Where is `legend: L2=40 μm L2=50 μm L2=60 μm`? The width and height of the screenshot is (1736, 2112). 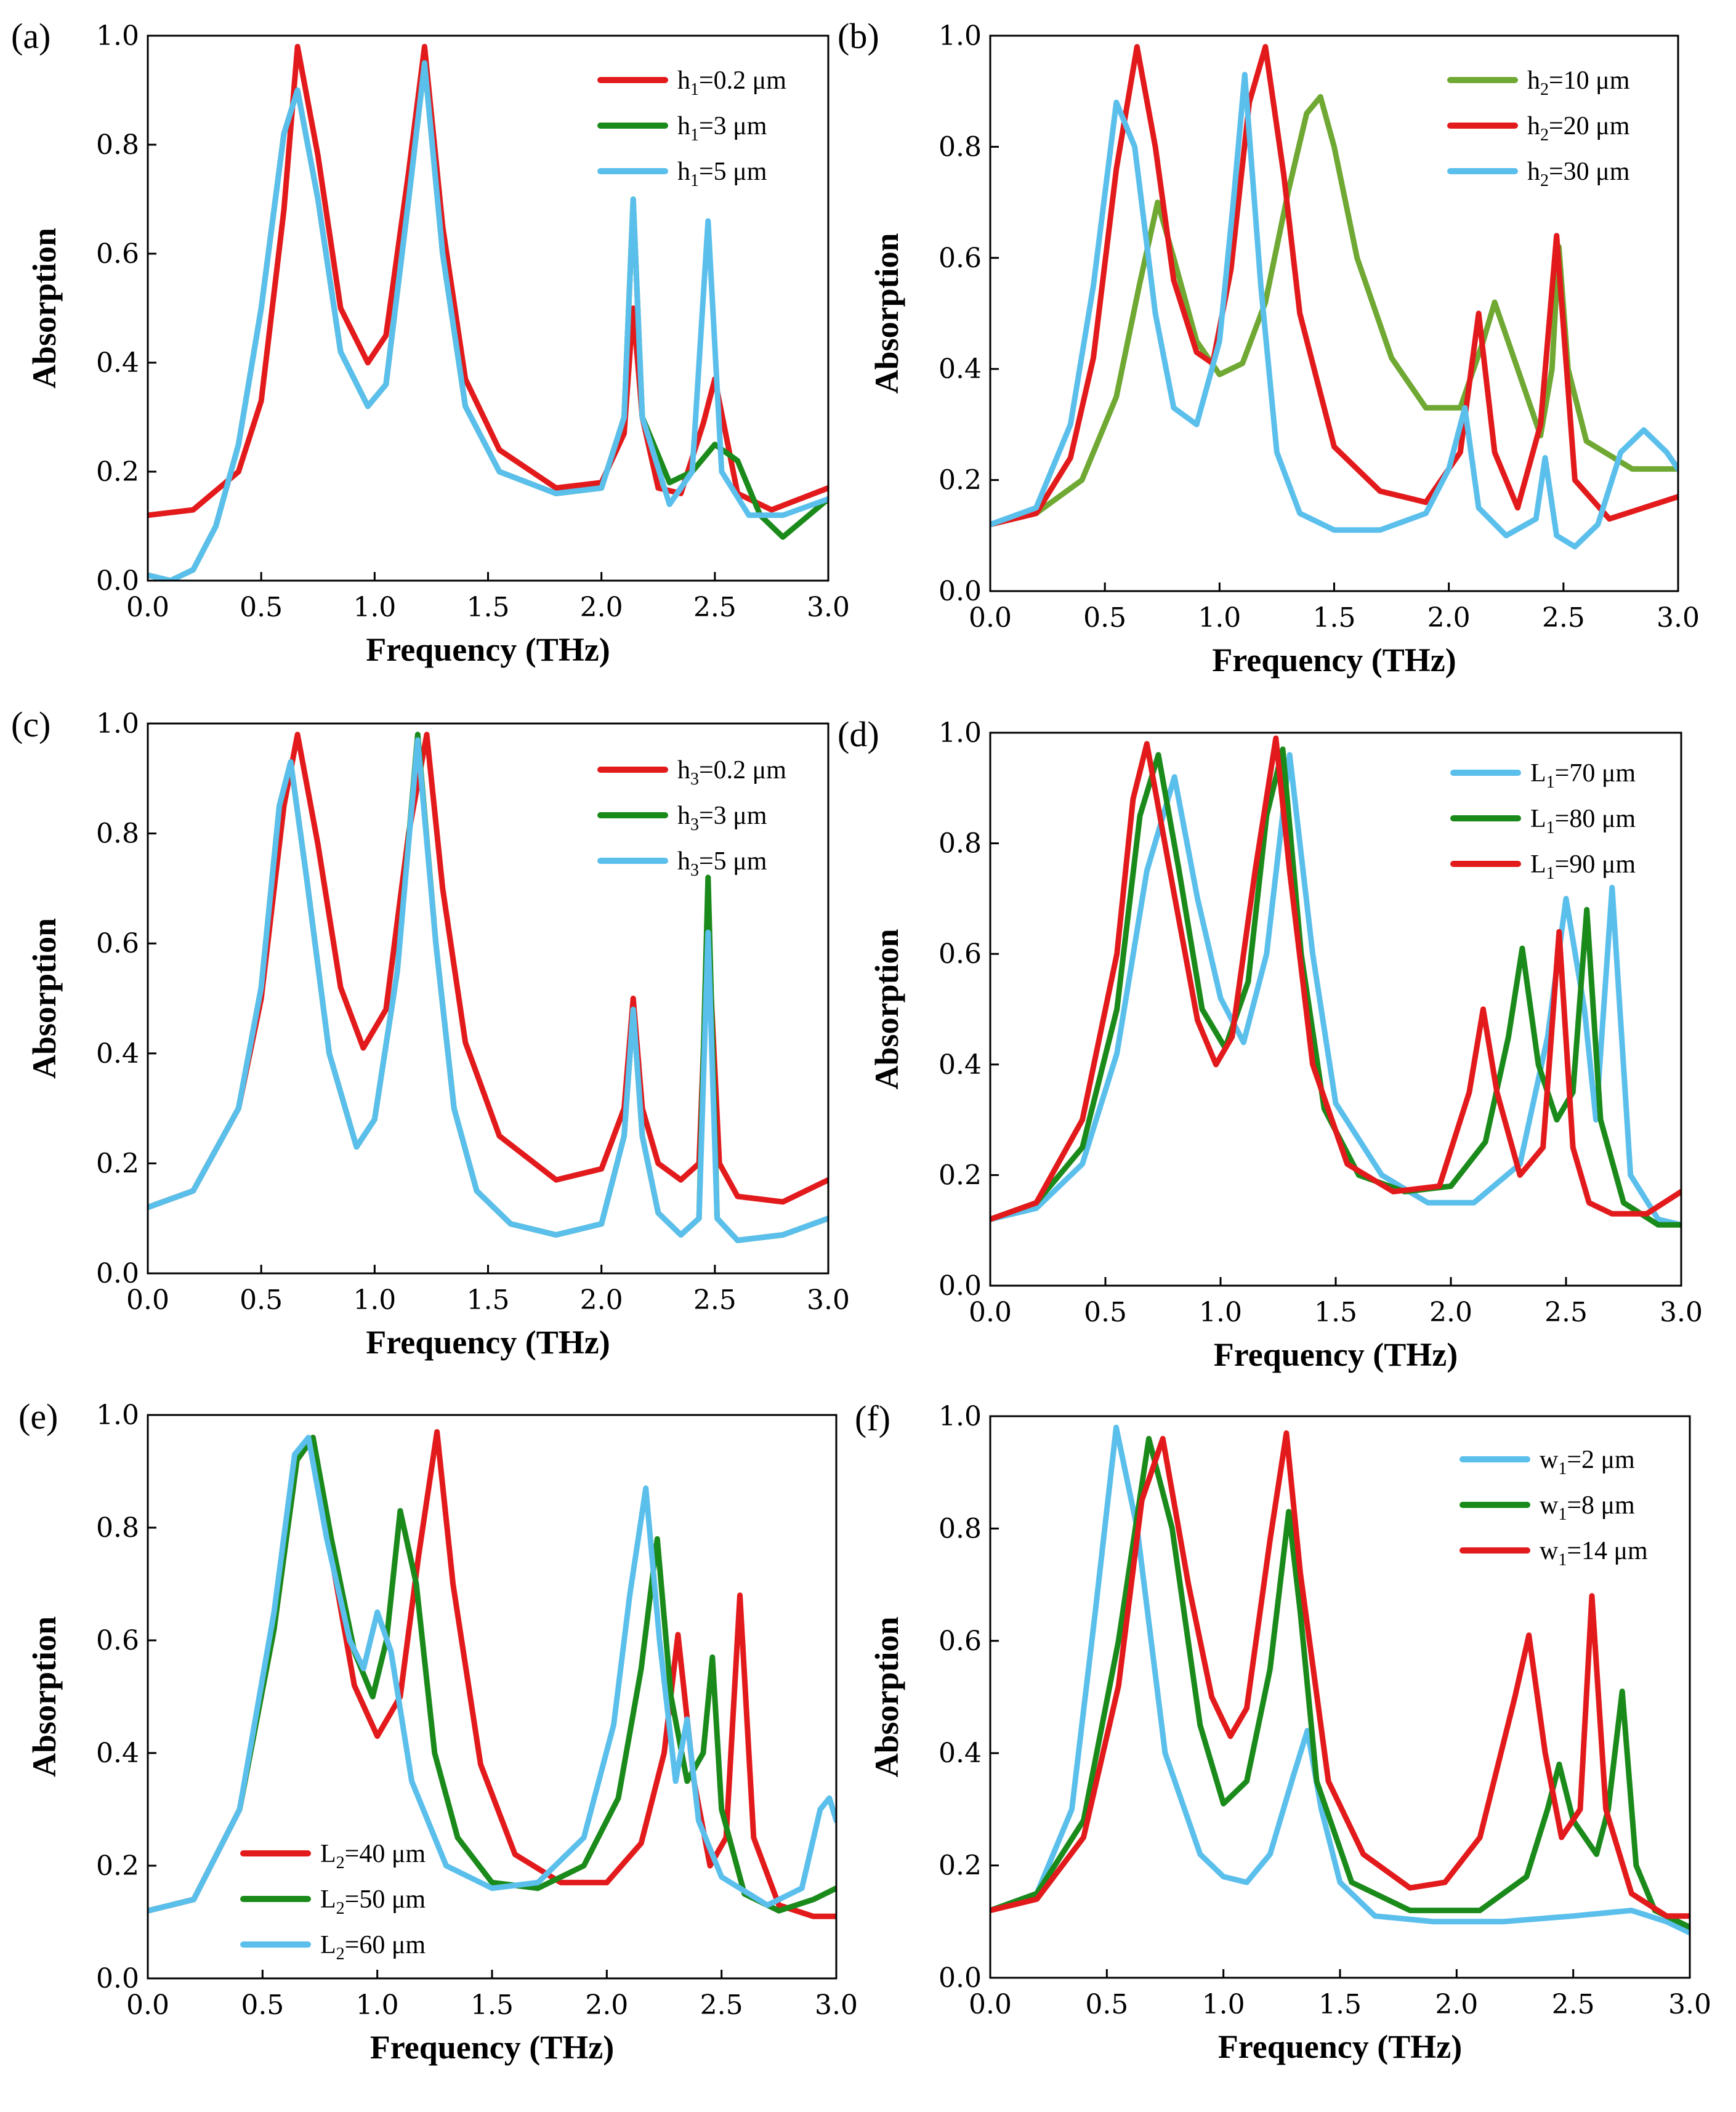
legend: L2=40 μm L2=50 μm L2=60 μm is located at coordinates (333, 1902).